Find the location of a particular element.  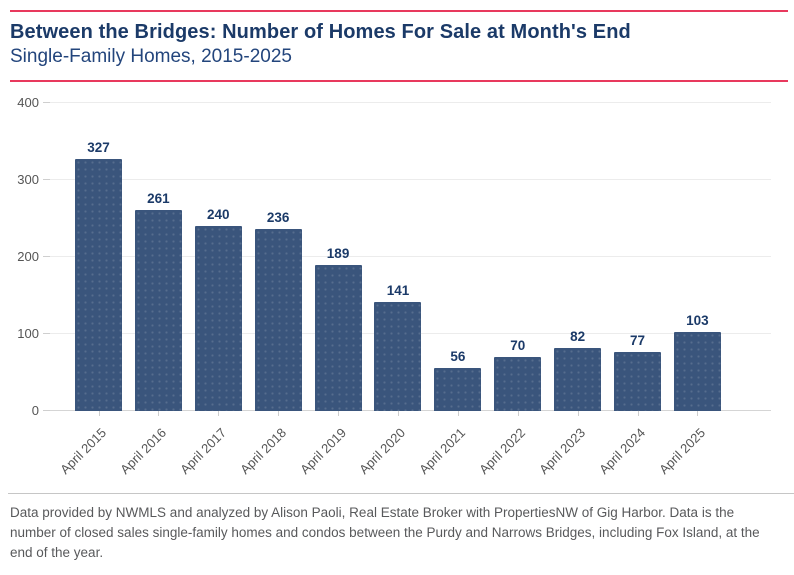

bar-group-april-2021: 56 is located at coordinates (458, 257).